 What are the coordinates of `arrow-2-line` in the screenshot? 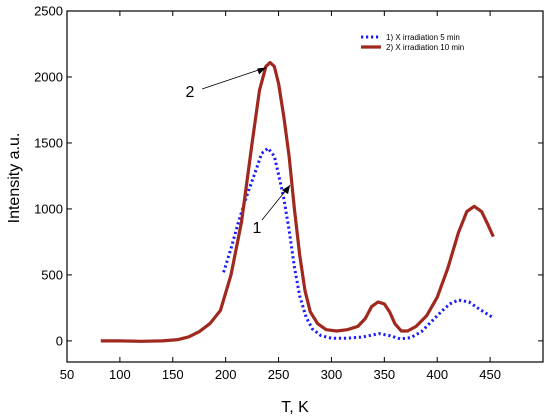 It's located at (234, 78).